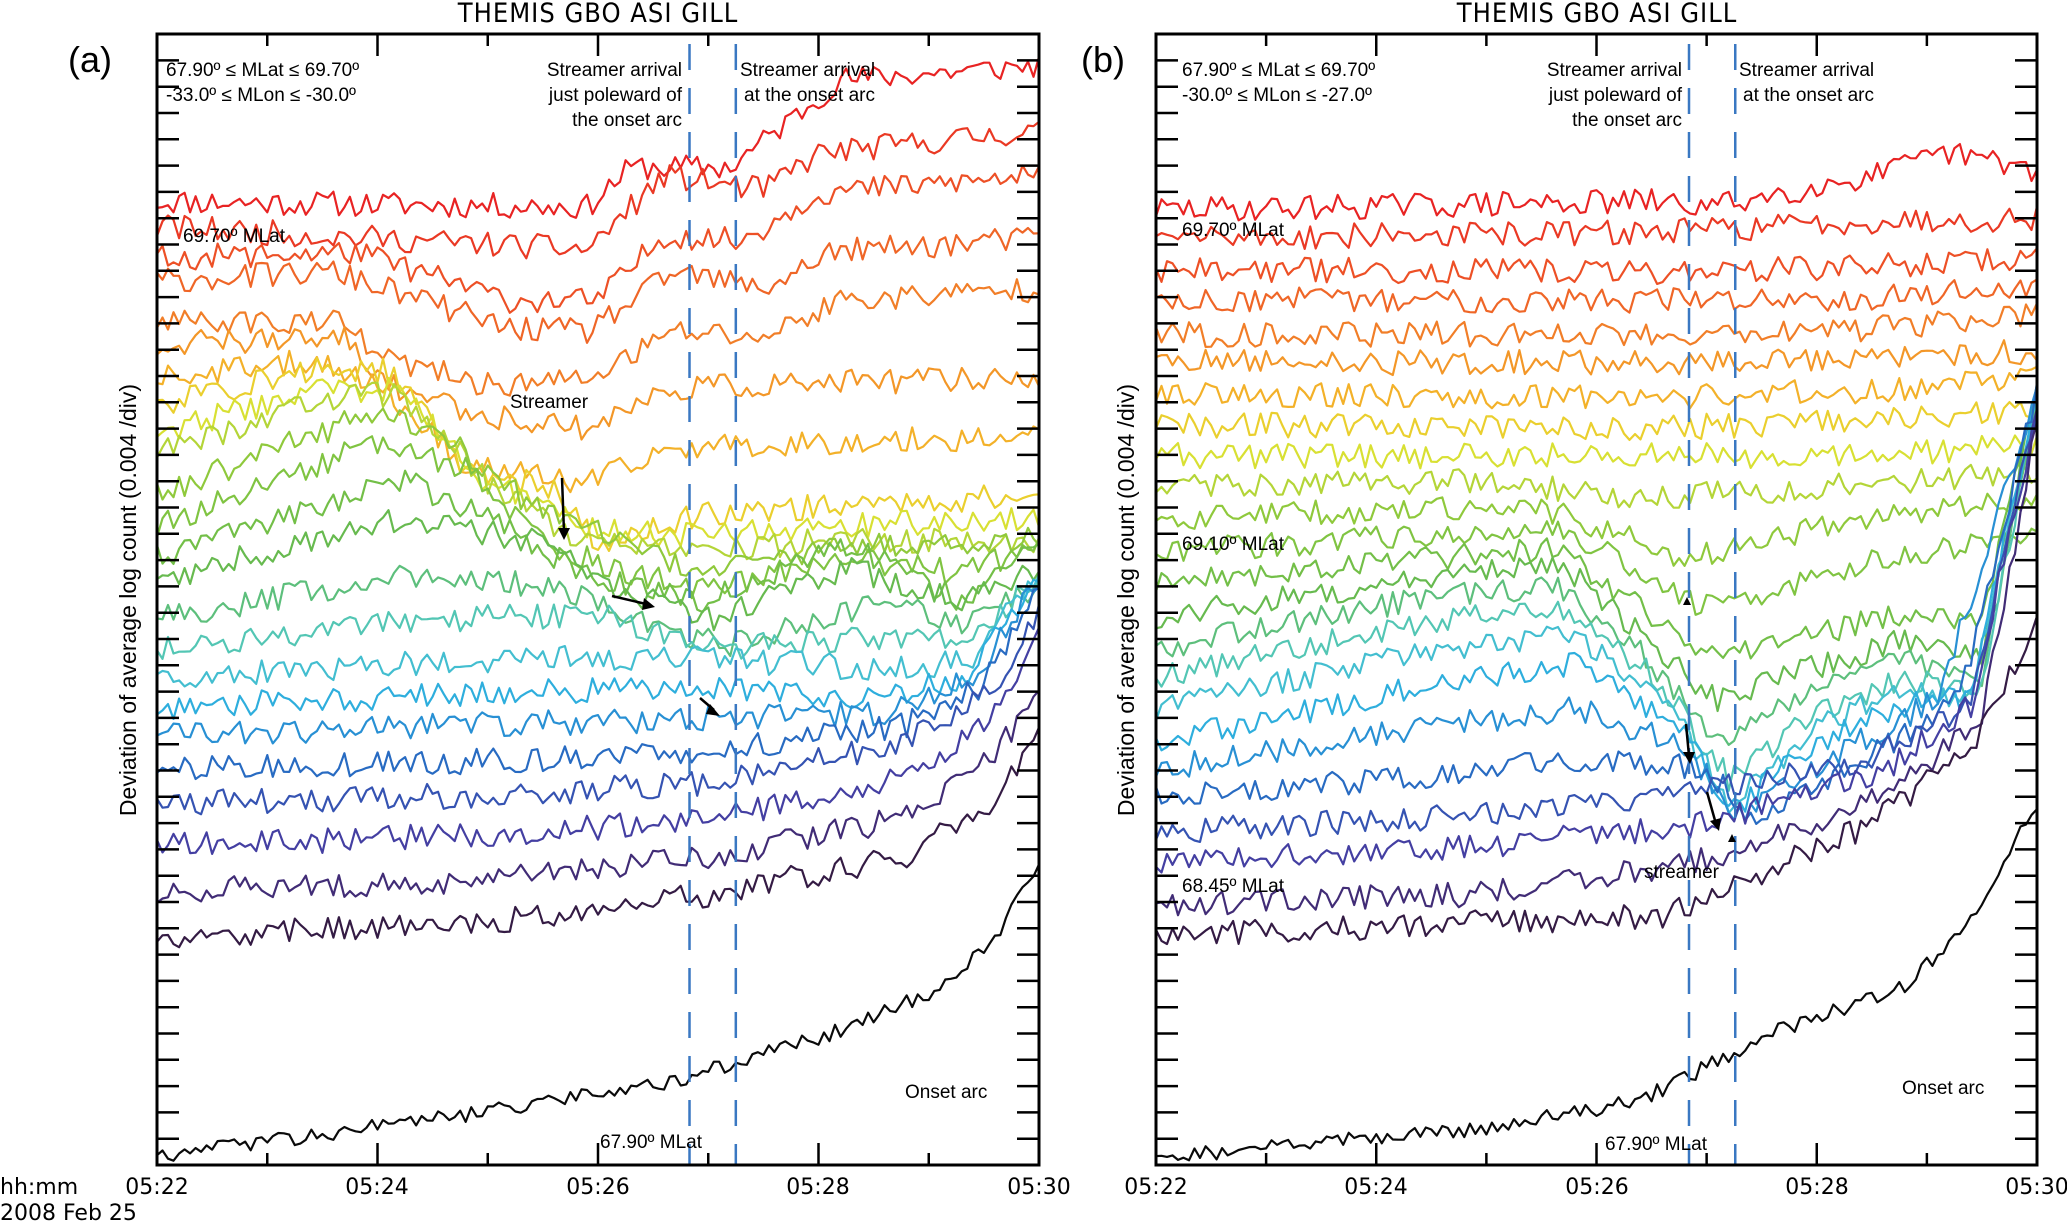 The width and height of the screenshot is (2067, 1225). What do you see at coordinates (1682, 872) in the screenshot?
I see `panel-b-streamer-label: streamer` at bounding box center [1682, 872].